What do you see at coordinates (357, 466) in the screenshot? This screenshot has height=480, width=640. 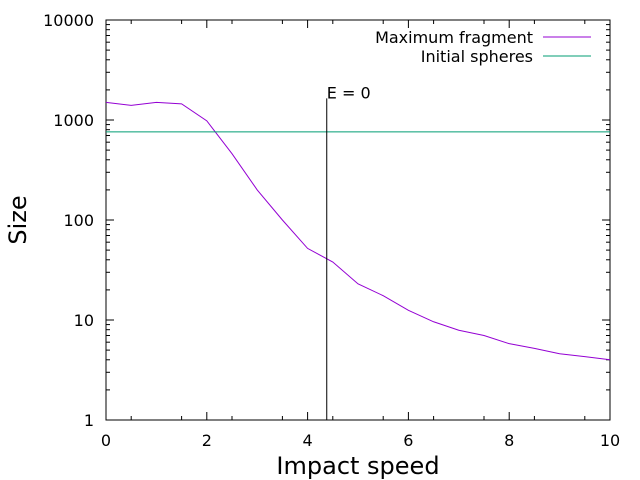 I see `x-axis-title: Impact speed` at bounding box center [357, 466].